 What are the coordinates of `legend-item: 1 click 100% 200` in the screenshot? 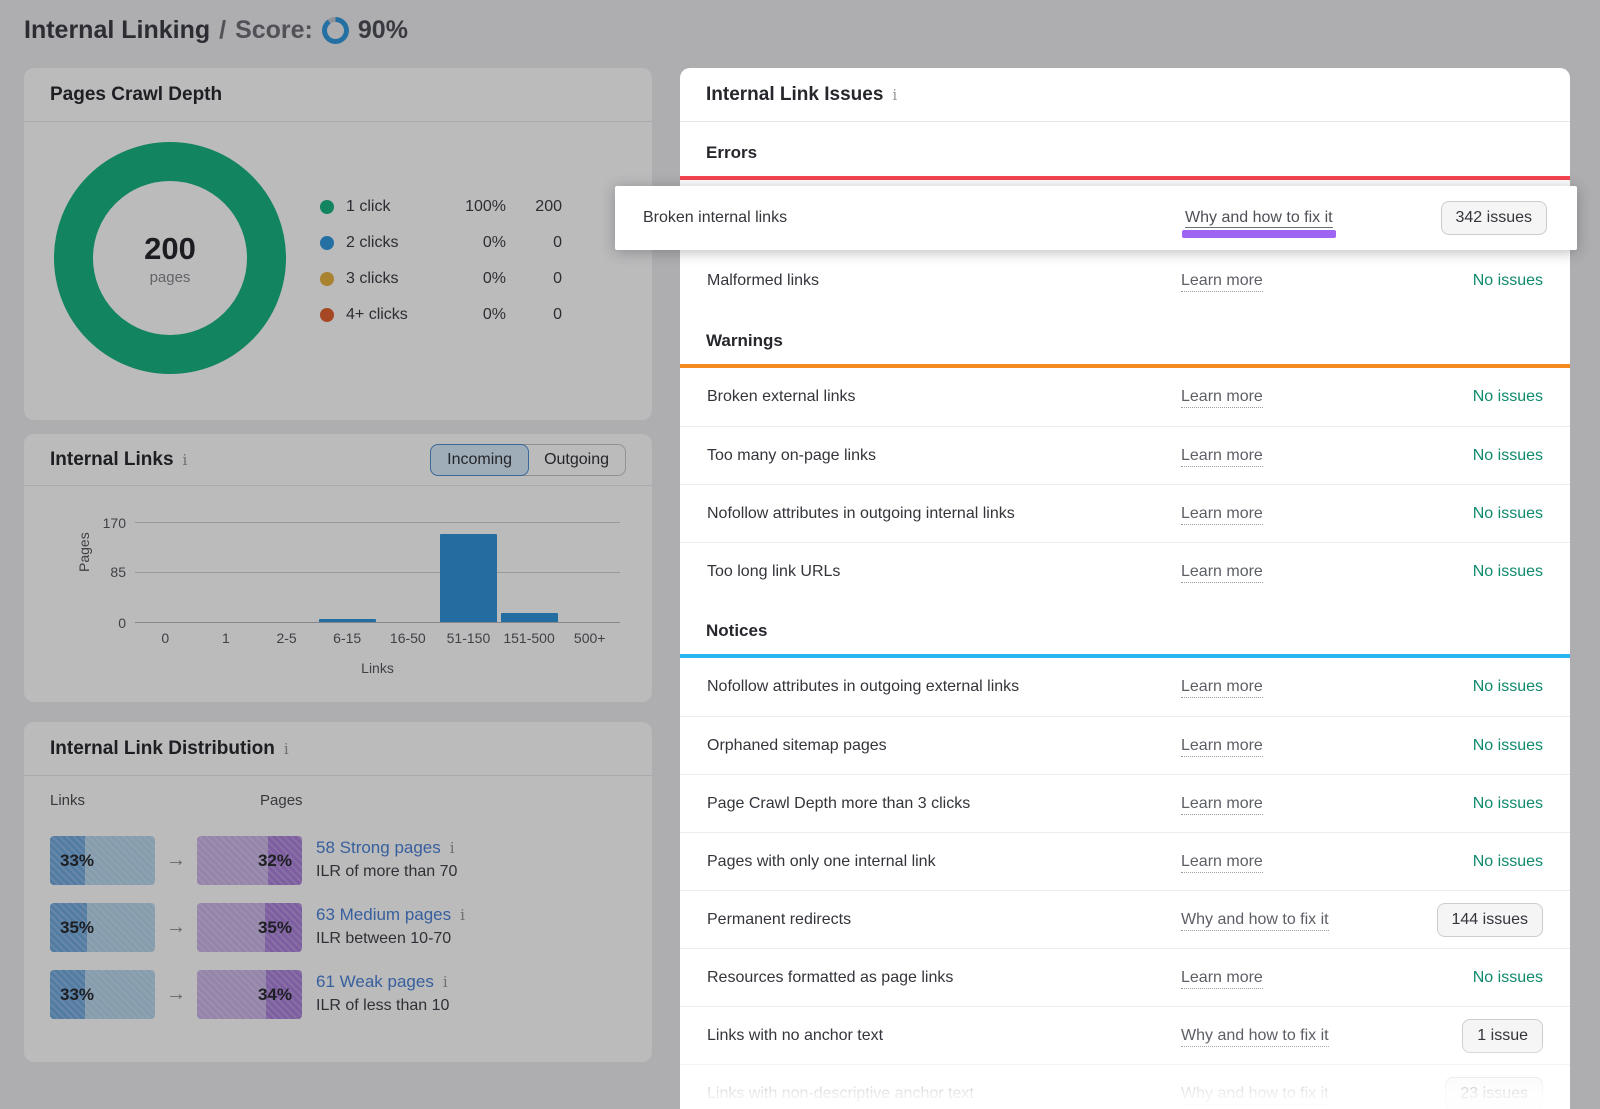 It's located at (441, 207).